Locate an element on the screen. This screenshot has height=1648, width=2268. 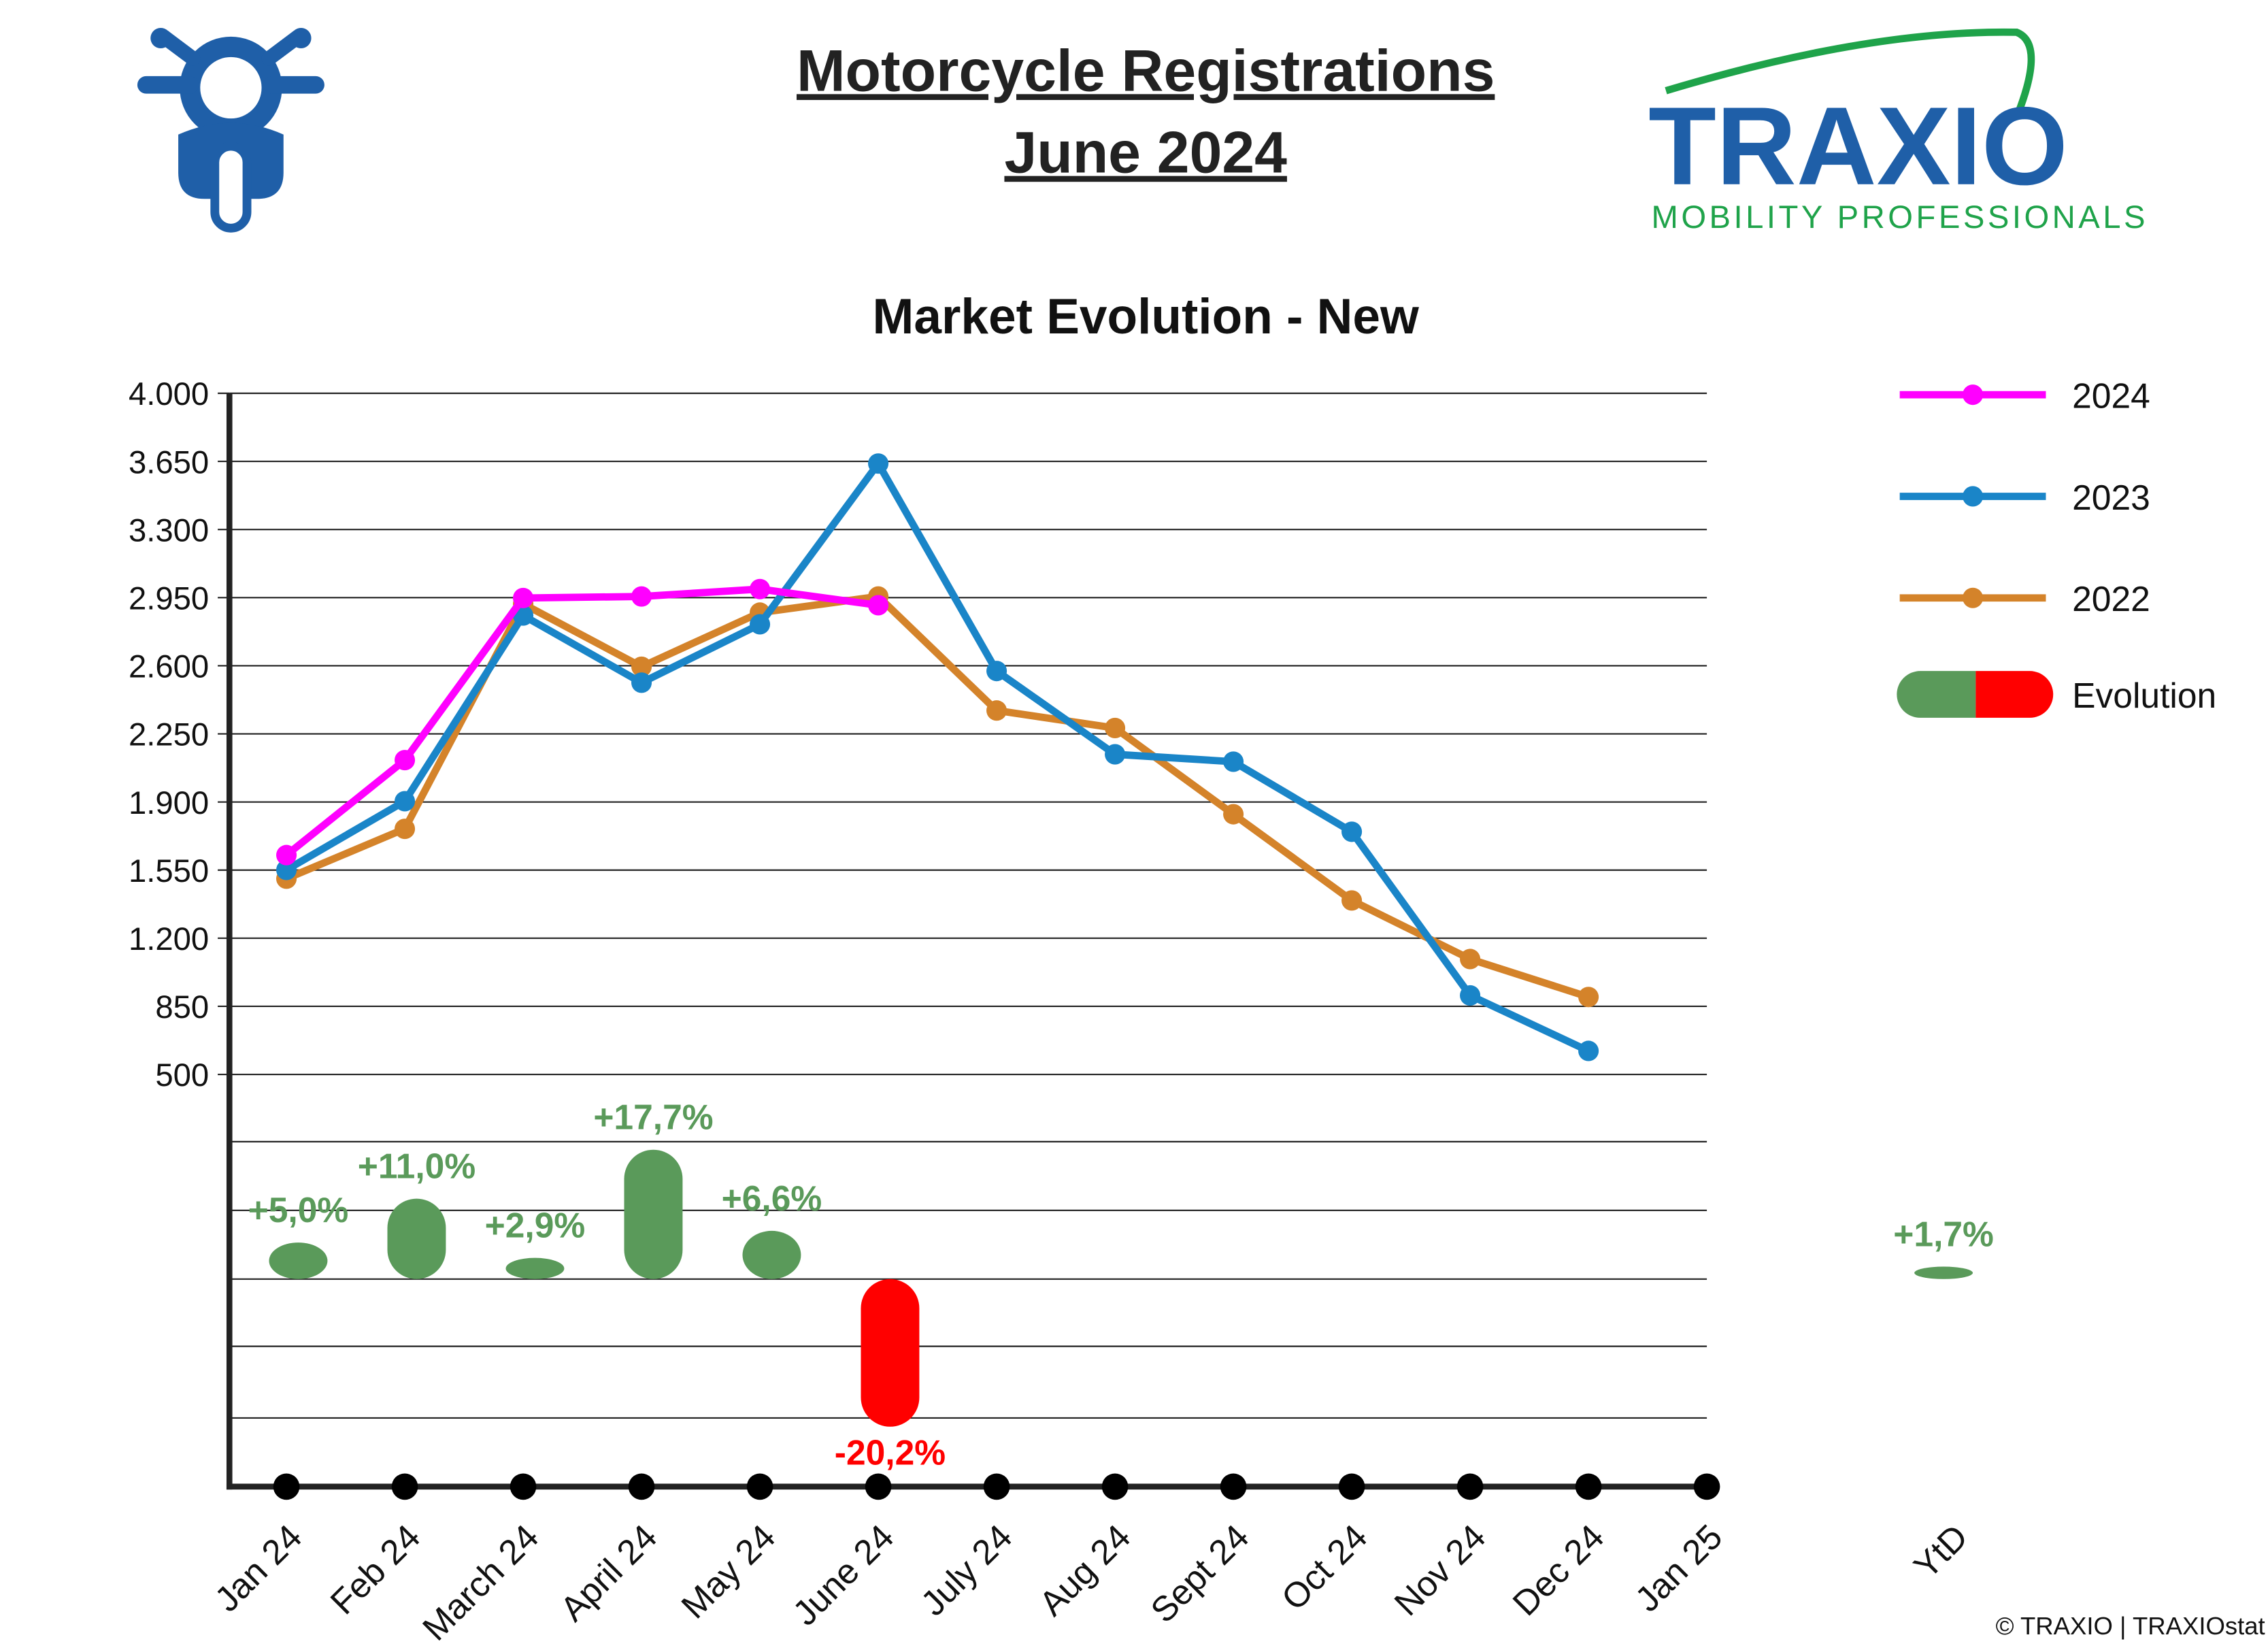
x-tick-label: Jan 24 is located at coordinates (258, 1568).